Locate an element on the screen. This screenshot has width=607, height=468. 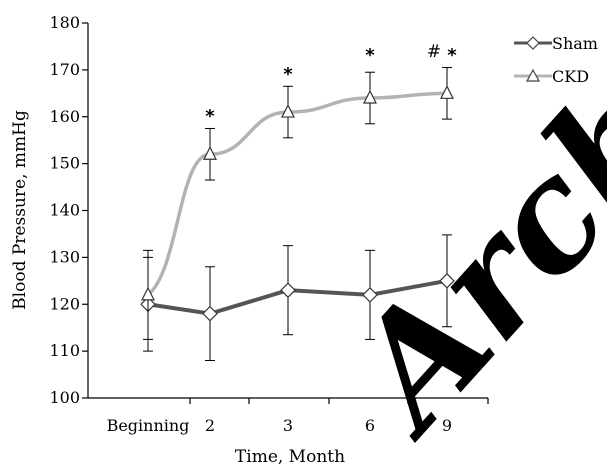
y-tick-label: 170 is located at coordinates (64, 69).